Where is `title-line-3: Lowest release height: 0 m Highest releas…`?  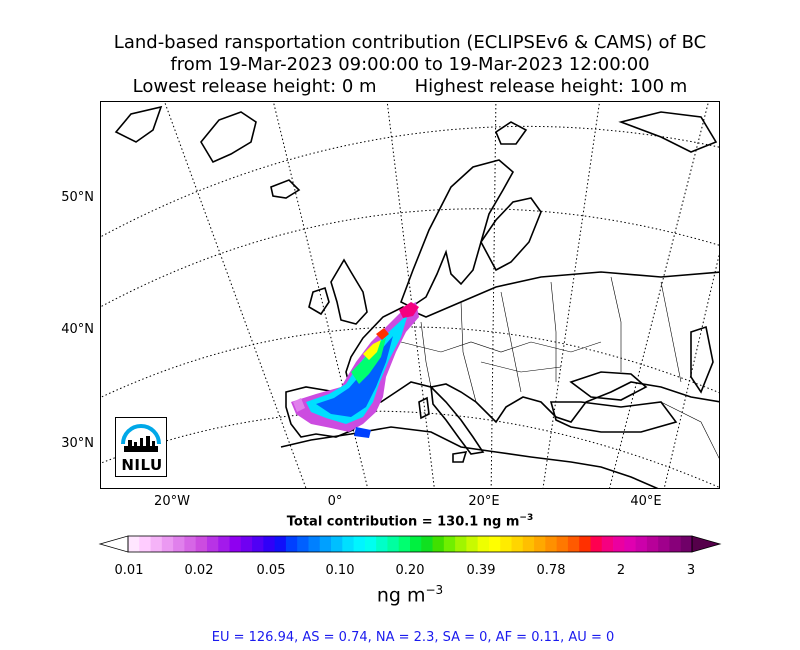
title-line-3: Lowest release height: 0 m Highest releas… is located at coordinates (405, 87).